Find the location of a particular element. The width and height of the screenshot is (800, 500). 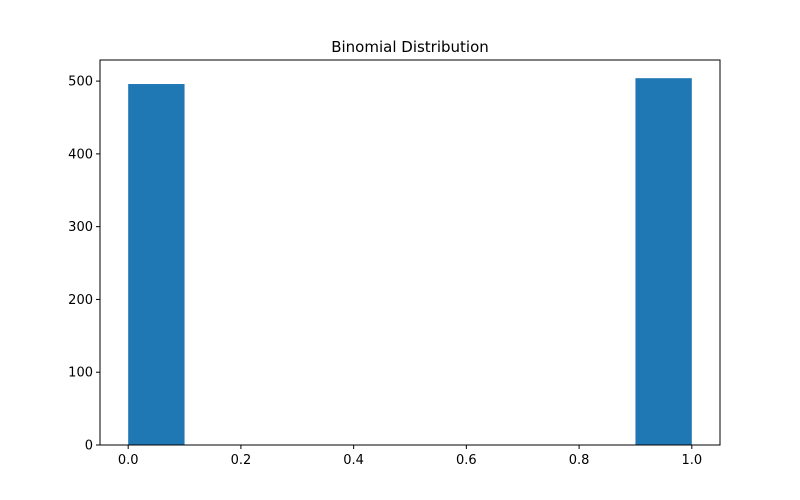

x-tick-label: 0.6 is located at coordinates (466, 460).